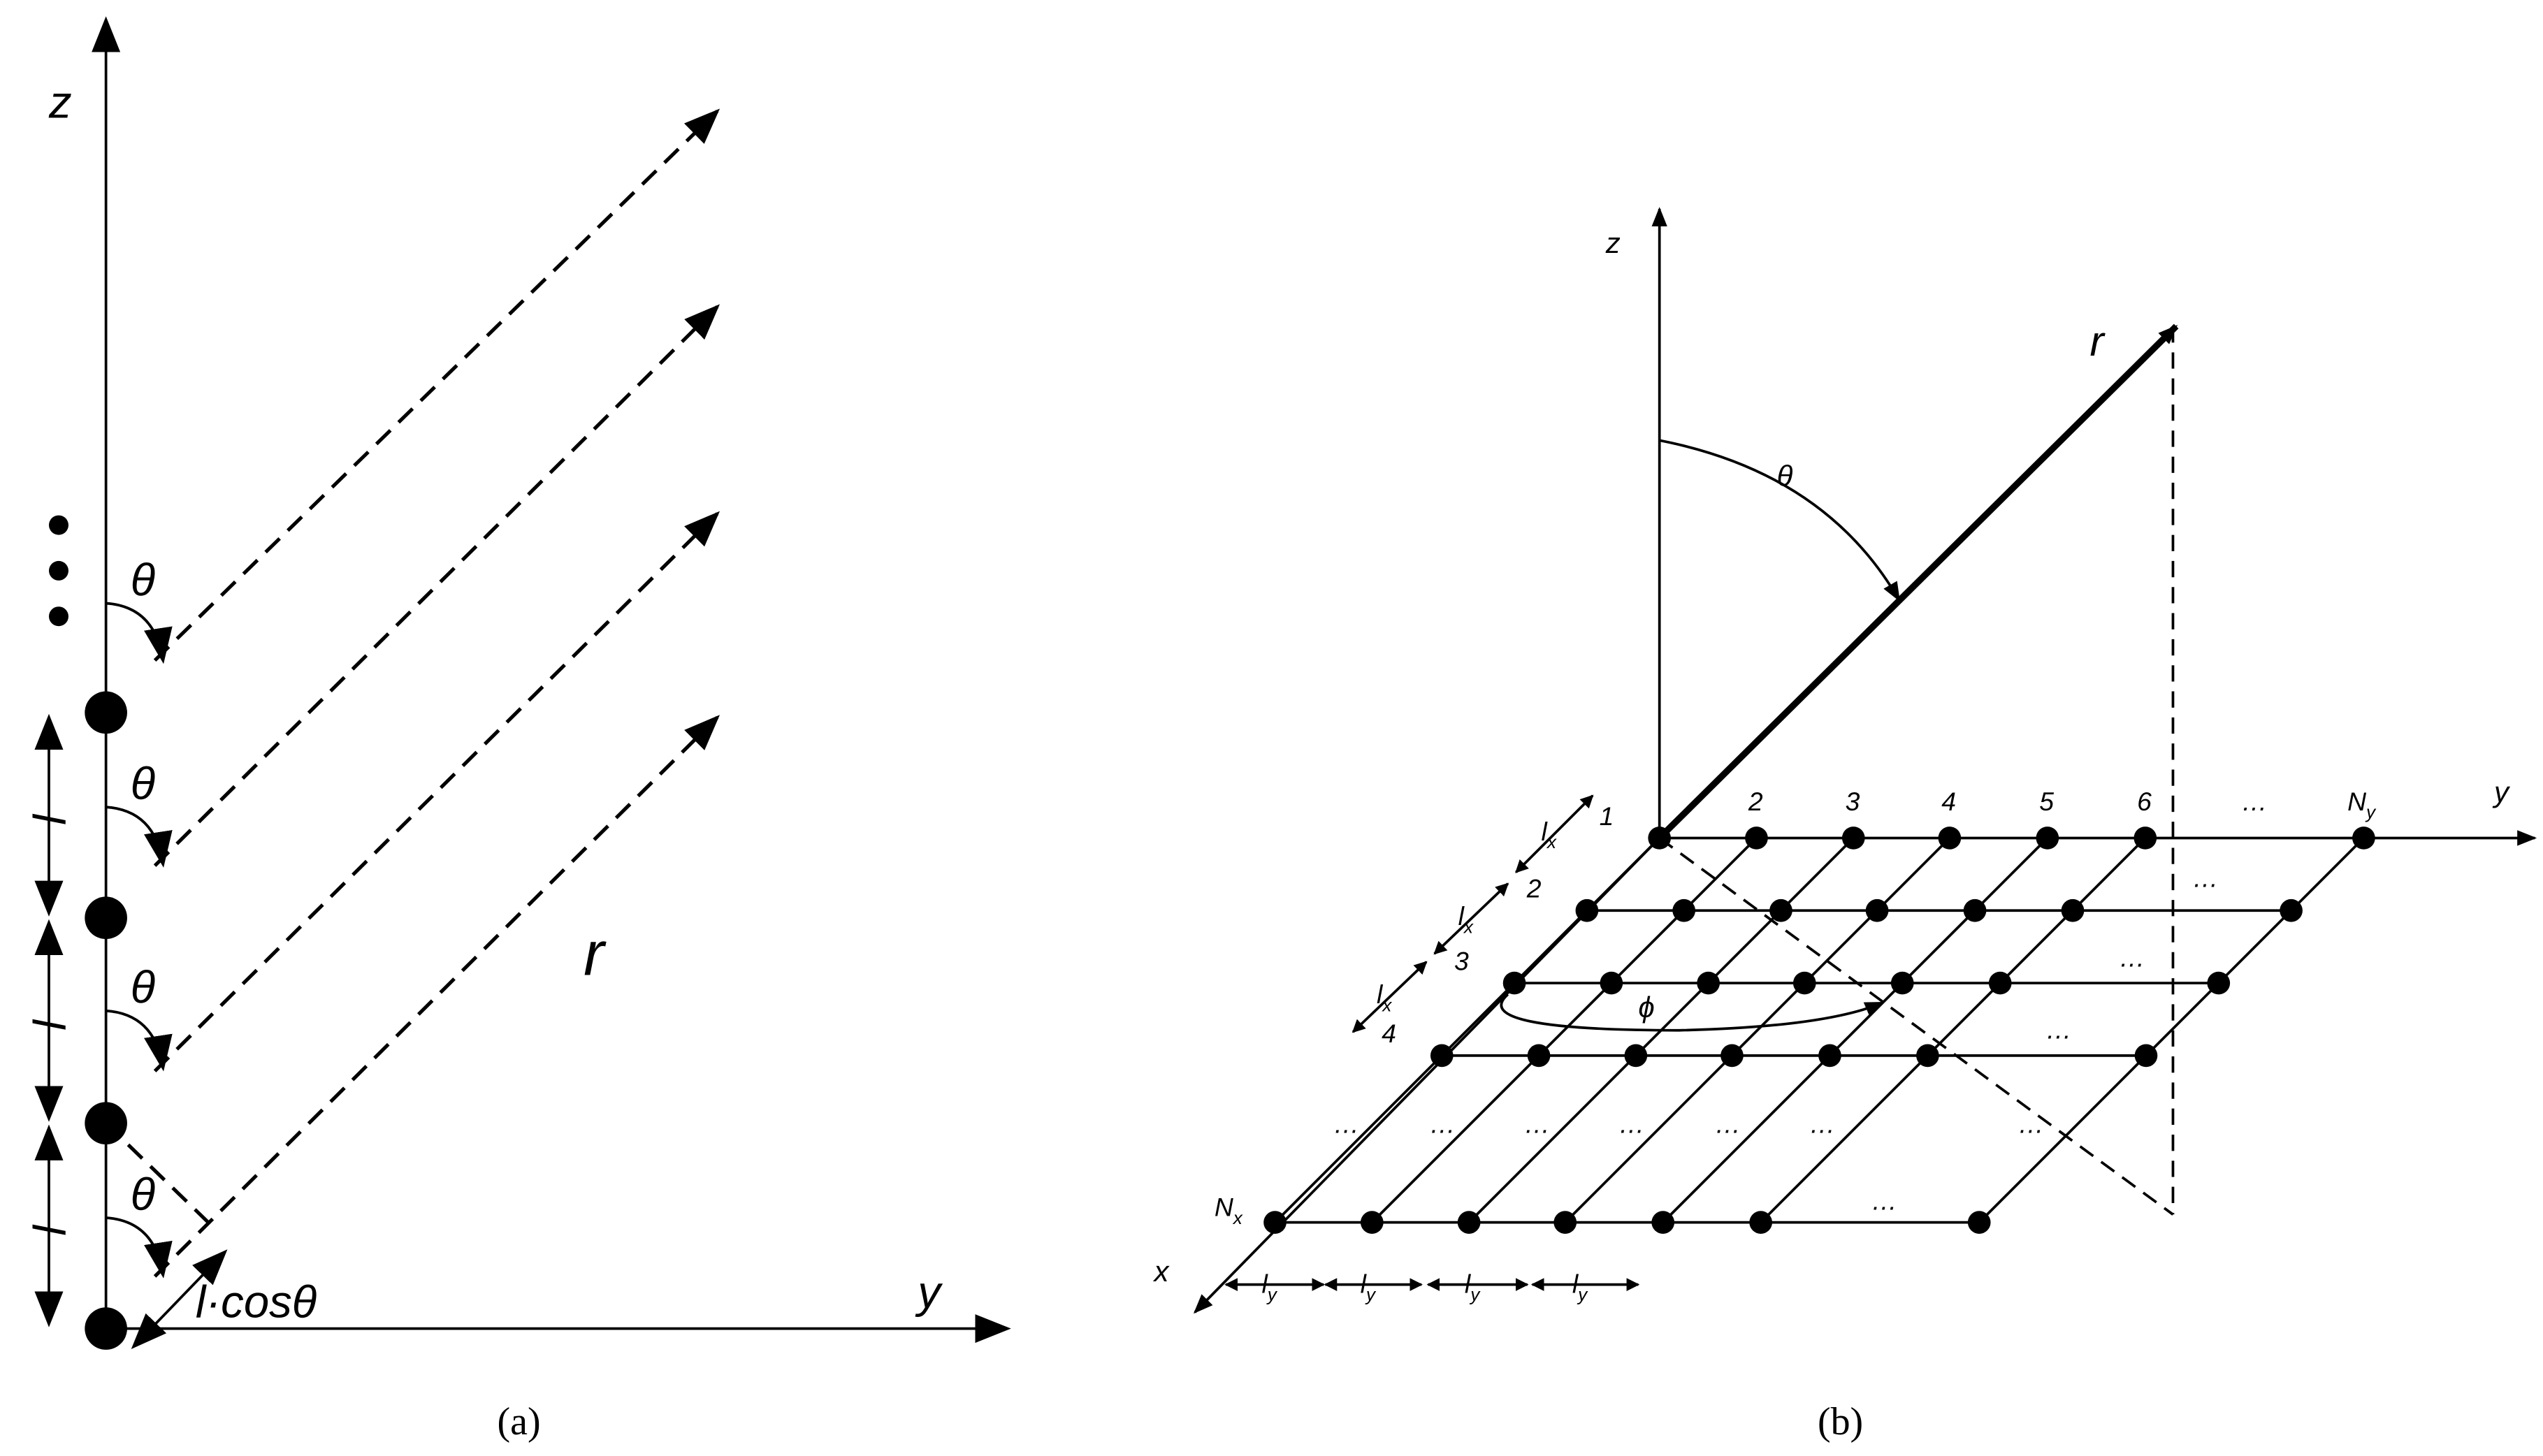  I want to click on azimuth-label: ϕ, so click(1646, 1007).